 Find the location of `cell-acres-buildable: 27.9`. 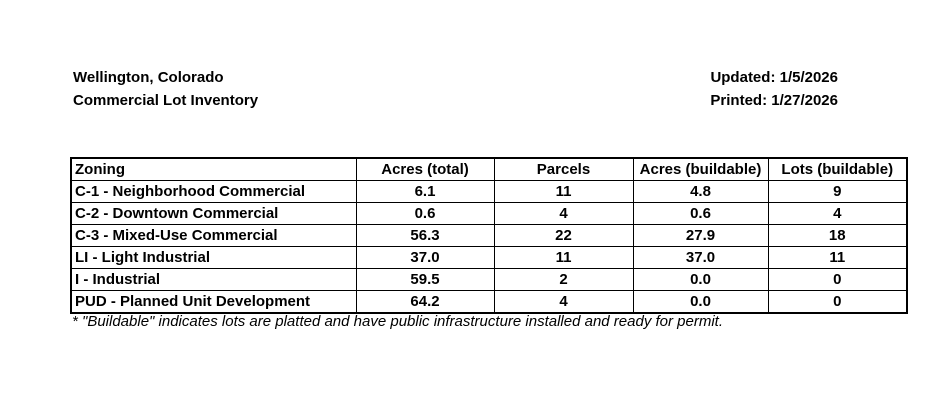

cell-acres-buildable: 27.9 is located at coordinates (700, 235).